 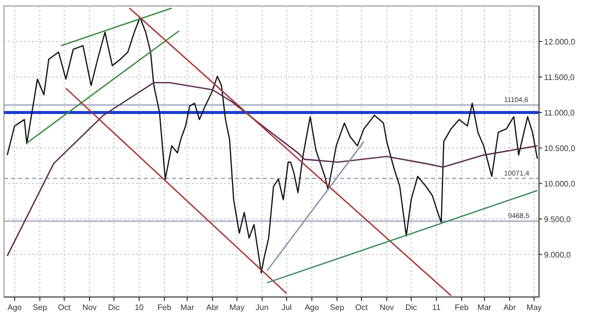 I want to click on y-tick-label: 9.500,0, so click(x=558, y=219).